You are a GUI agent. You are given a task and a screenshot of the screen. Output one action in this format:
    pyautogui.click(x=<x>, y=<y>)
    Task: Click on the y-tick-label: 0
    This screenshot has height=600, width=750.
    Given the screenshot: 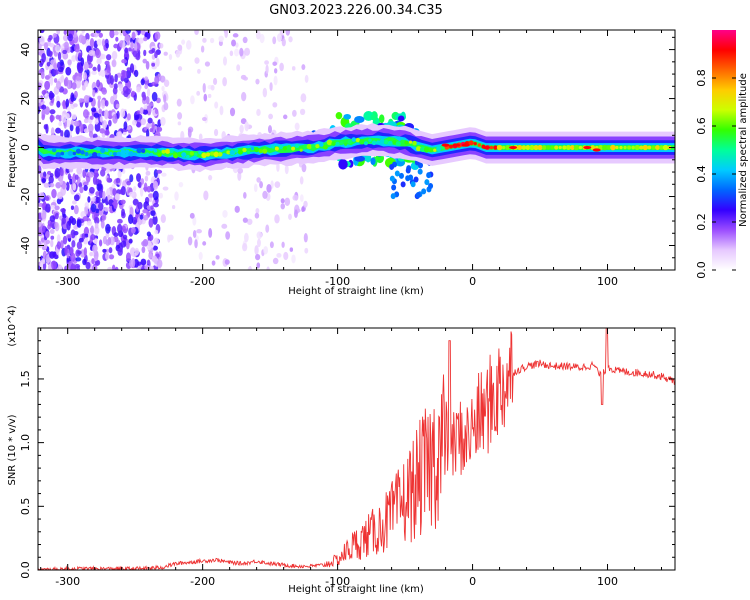 What is the action you would take?
    pyautogui.click(x=25, y=147)
    